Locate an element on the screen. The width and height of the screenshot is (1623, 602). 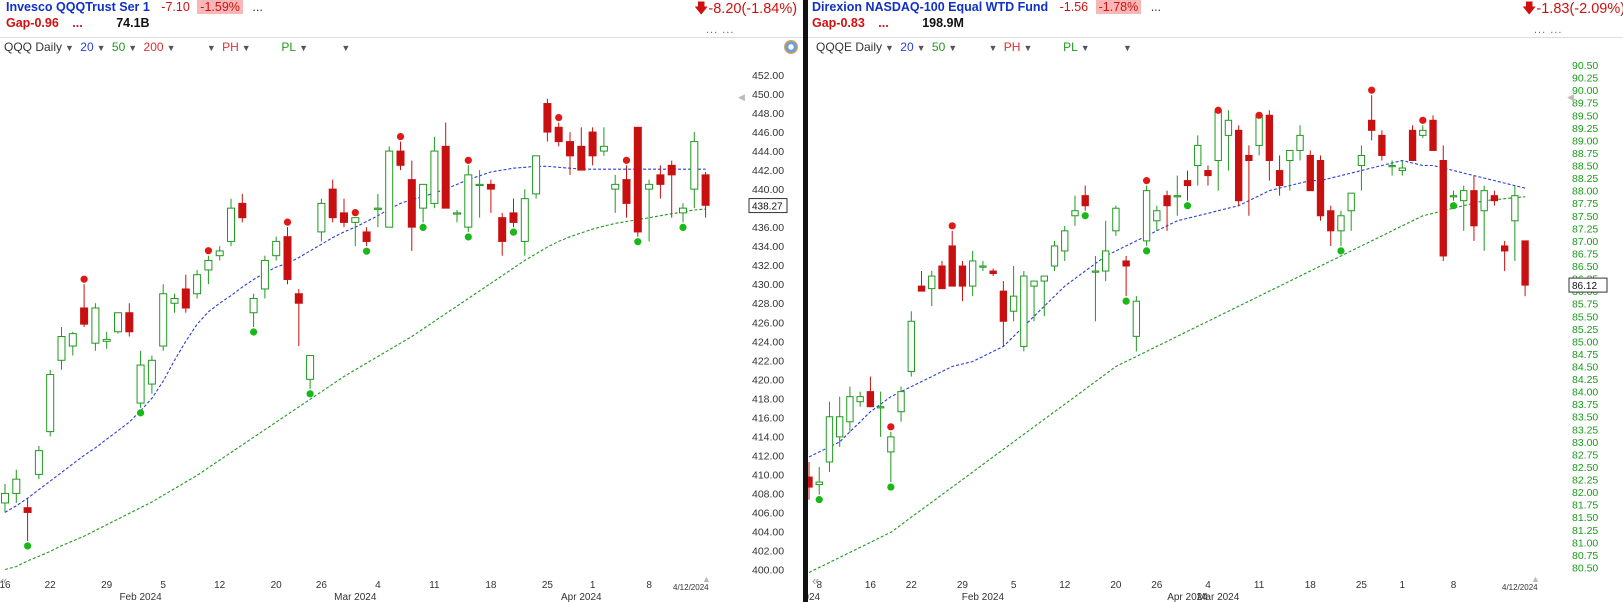
y-tick-label: 414.00 is located at coordinates (768, 437).